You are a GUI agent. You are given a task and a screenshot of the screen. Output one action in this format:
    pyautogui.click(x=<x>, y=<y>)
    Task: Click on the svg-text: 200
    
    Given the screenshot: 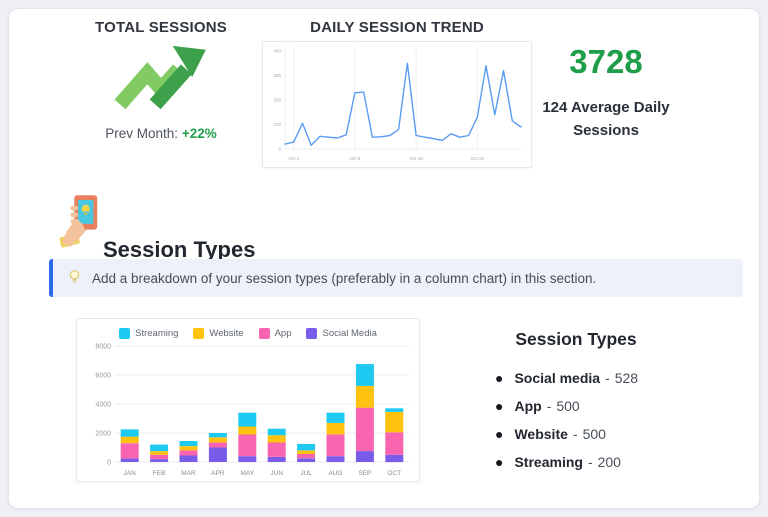 What is the action you would take?
    pyautogui.click(x=277, y=100)
    